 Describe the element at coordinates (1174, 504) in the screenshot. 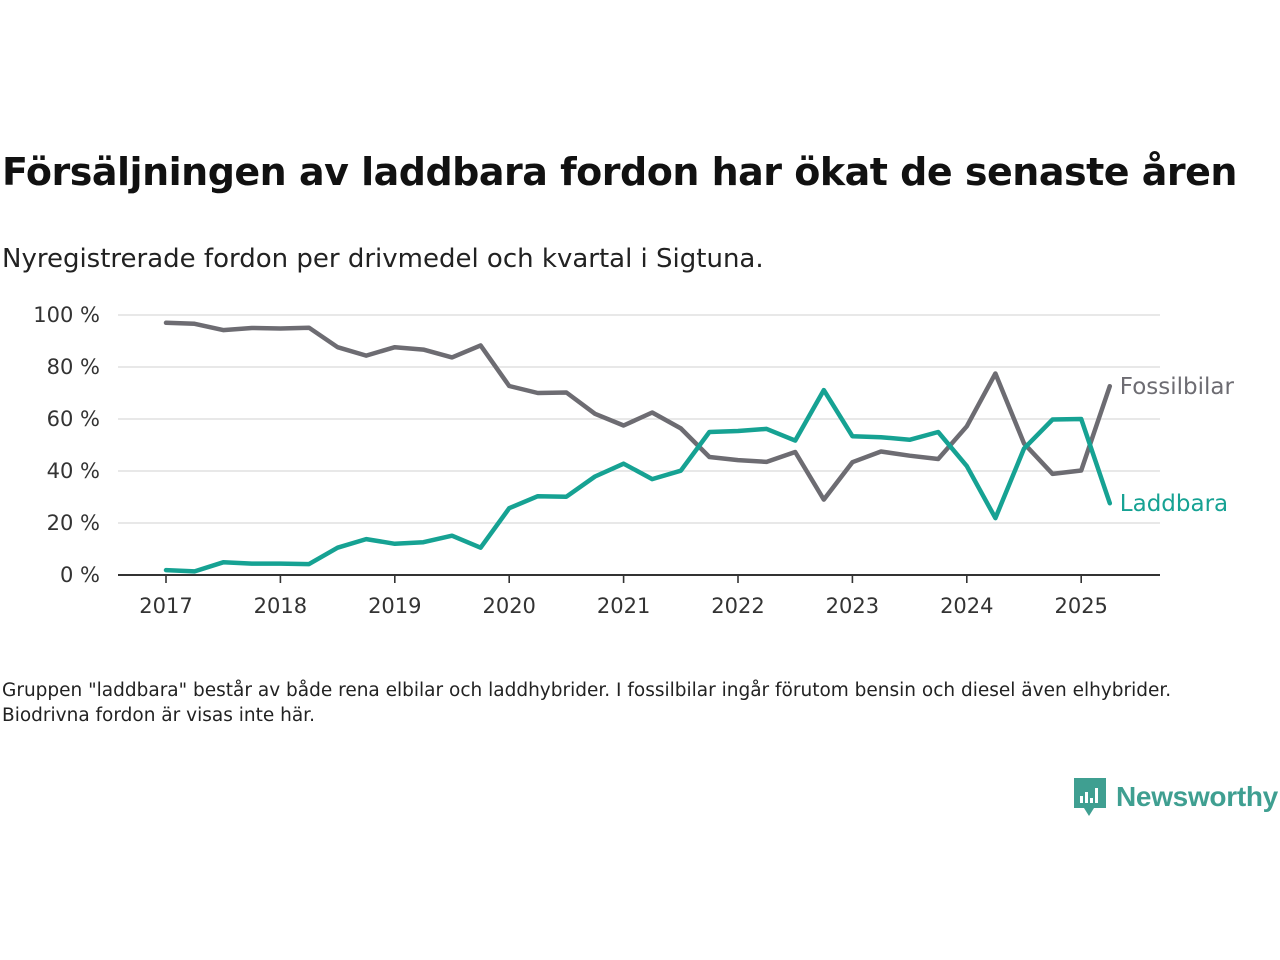

I see `series-label-laddbara: Laddbara` at that location.